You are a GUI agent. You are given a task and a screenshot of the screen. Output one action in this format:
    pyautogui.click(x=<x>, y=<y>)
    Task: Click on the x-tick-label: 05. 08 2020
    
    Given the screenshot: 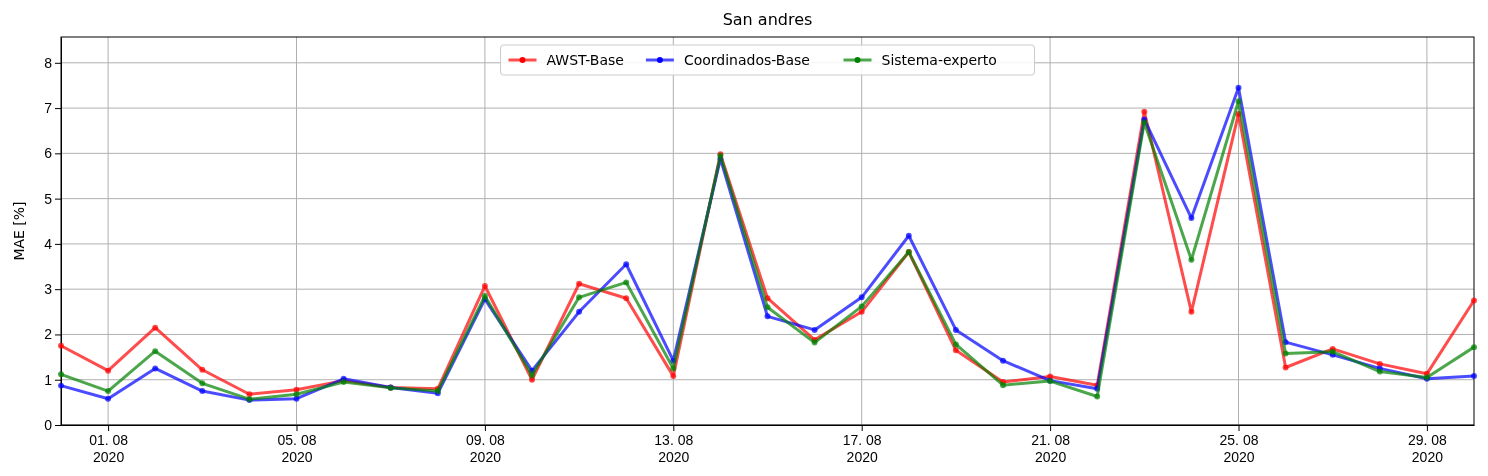 What is the action you would take?
    pyautogui.click(x=297, y=448)
    